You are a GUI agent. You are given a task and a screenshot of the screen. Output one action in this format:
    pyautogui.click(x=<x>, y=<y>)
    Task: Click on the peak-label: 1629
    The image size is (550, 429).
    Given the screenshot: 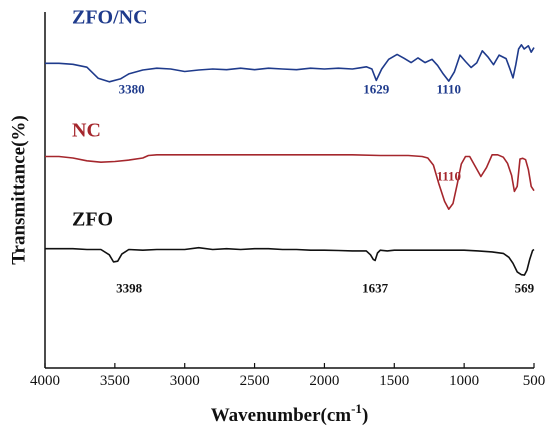 What is the action you would take?
    pyautogui.click(x=376, y=88)
    